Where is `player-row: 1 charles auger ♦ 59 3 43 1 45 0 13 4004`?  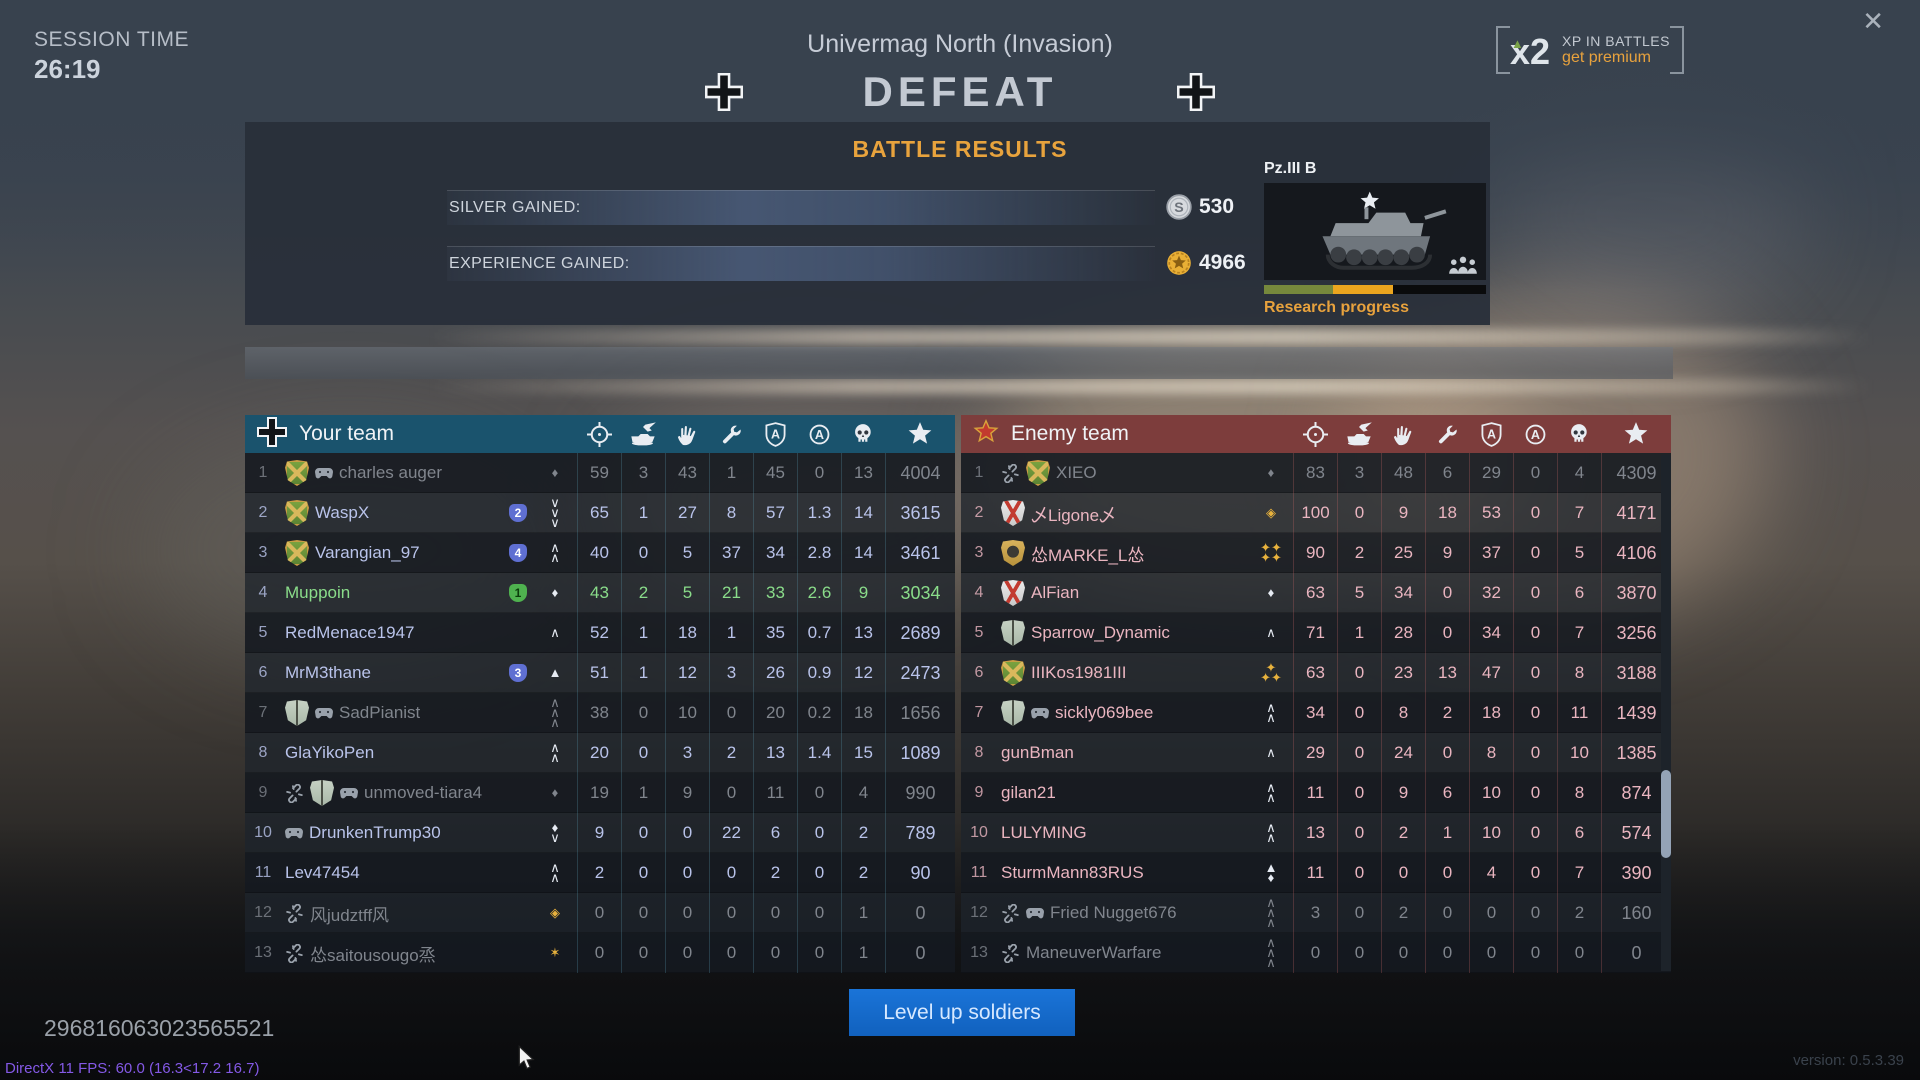 player-row: 1 charles auger ♦ 59 3 43 1 45 0 13 4004 is located at coordinates (600, 473).